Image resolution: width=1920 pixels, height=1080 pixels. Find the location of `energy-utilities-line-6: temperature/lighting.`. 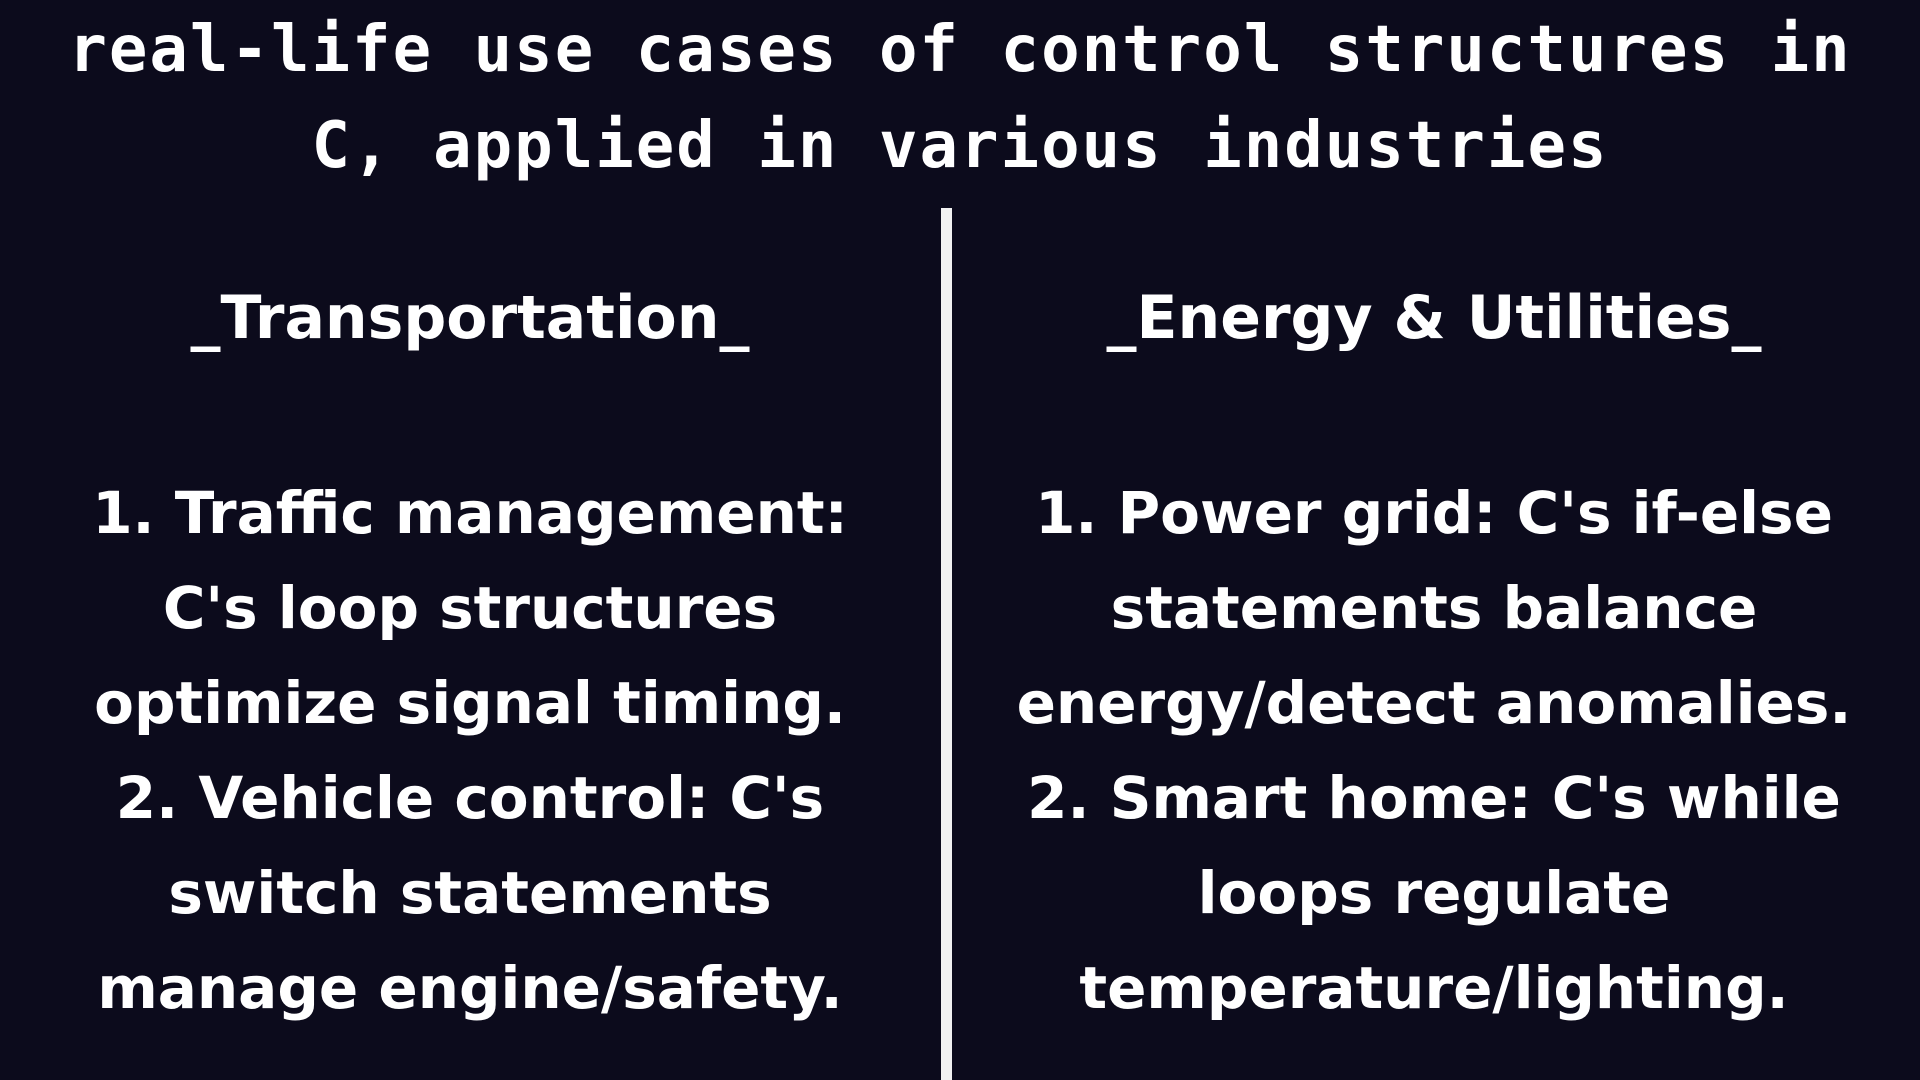

energy-utilities-line-6: temperature/lighting. is located at coordinates (1434, 988).